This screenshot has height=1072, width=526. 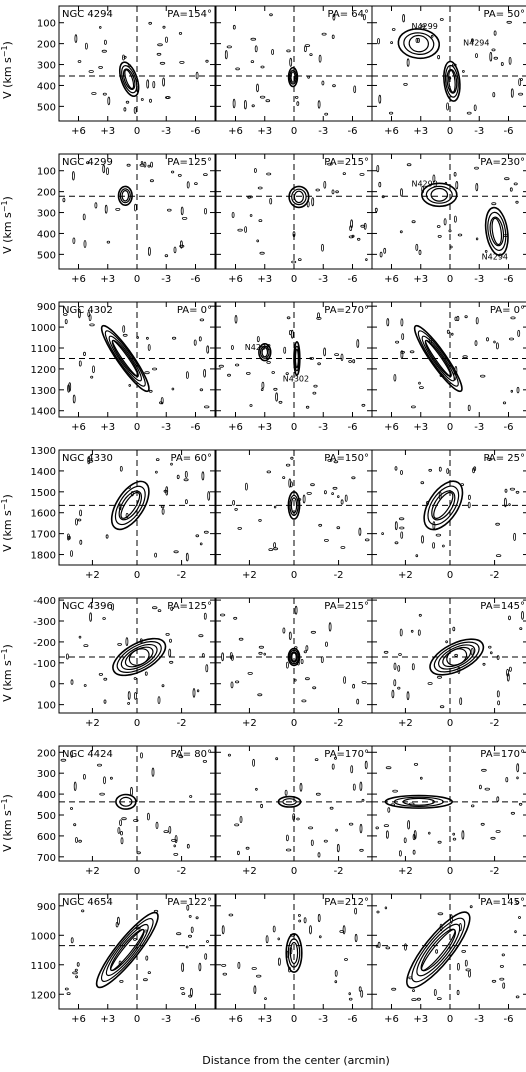 What do you see at coordinates (348, 14) in the screenshot?
I see `position-angle-label: PA= 64°` at bounding box center [348, 14].